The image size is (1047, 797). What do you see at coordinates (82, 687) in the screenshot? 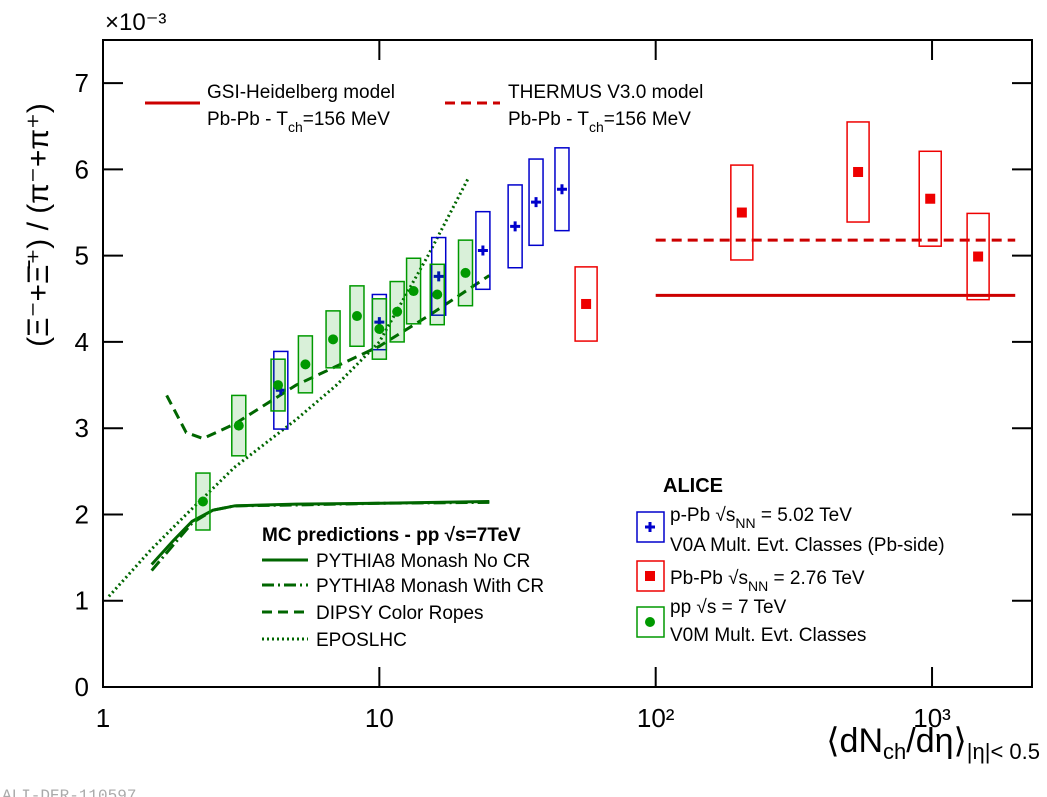
I see `y-tick-label: 0` at bounding box center [82, 687].